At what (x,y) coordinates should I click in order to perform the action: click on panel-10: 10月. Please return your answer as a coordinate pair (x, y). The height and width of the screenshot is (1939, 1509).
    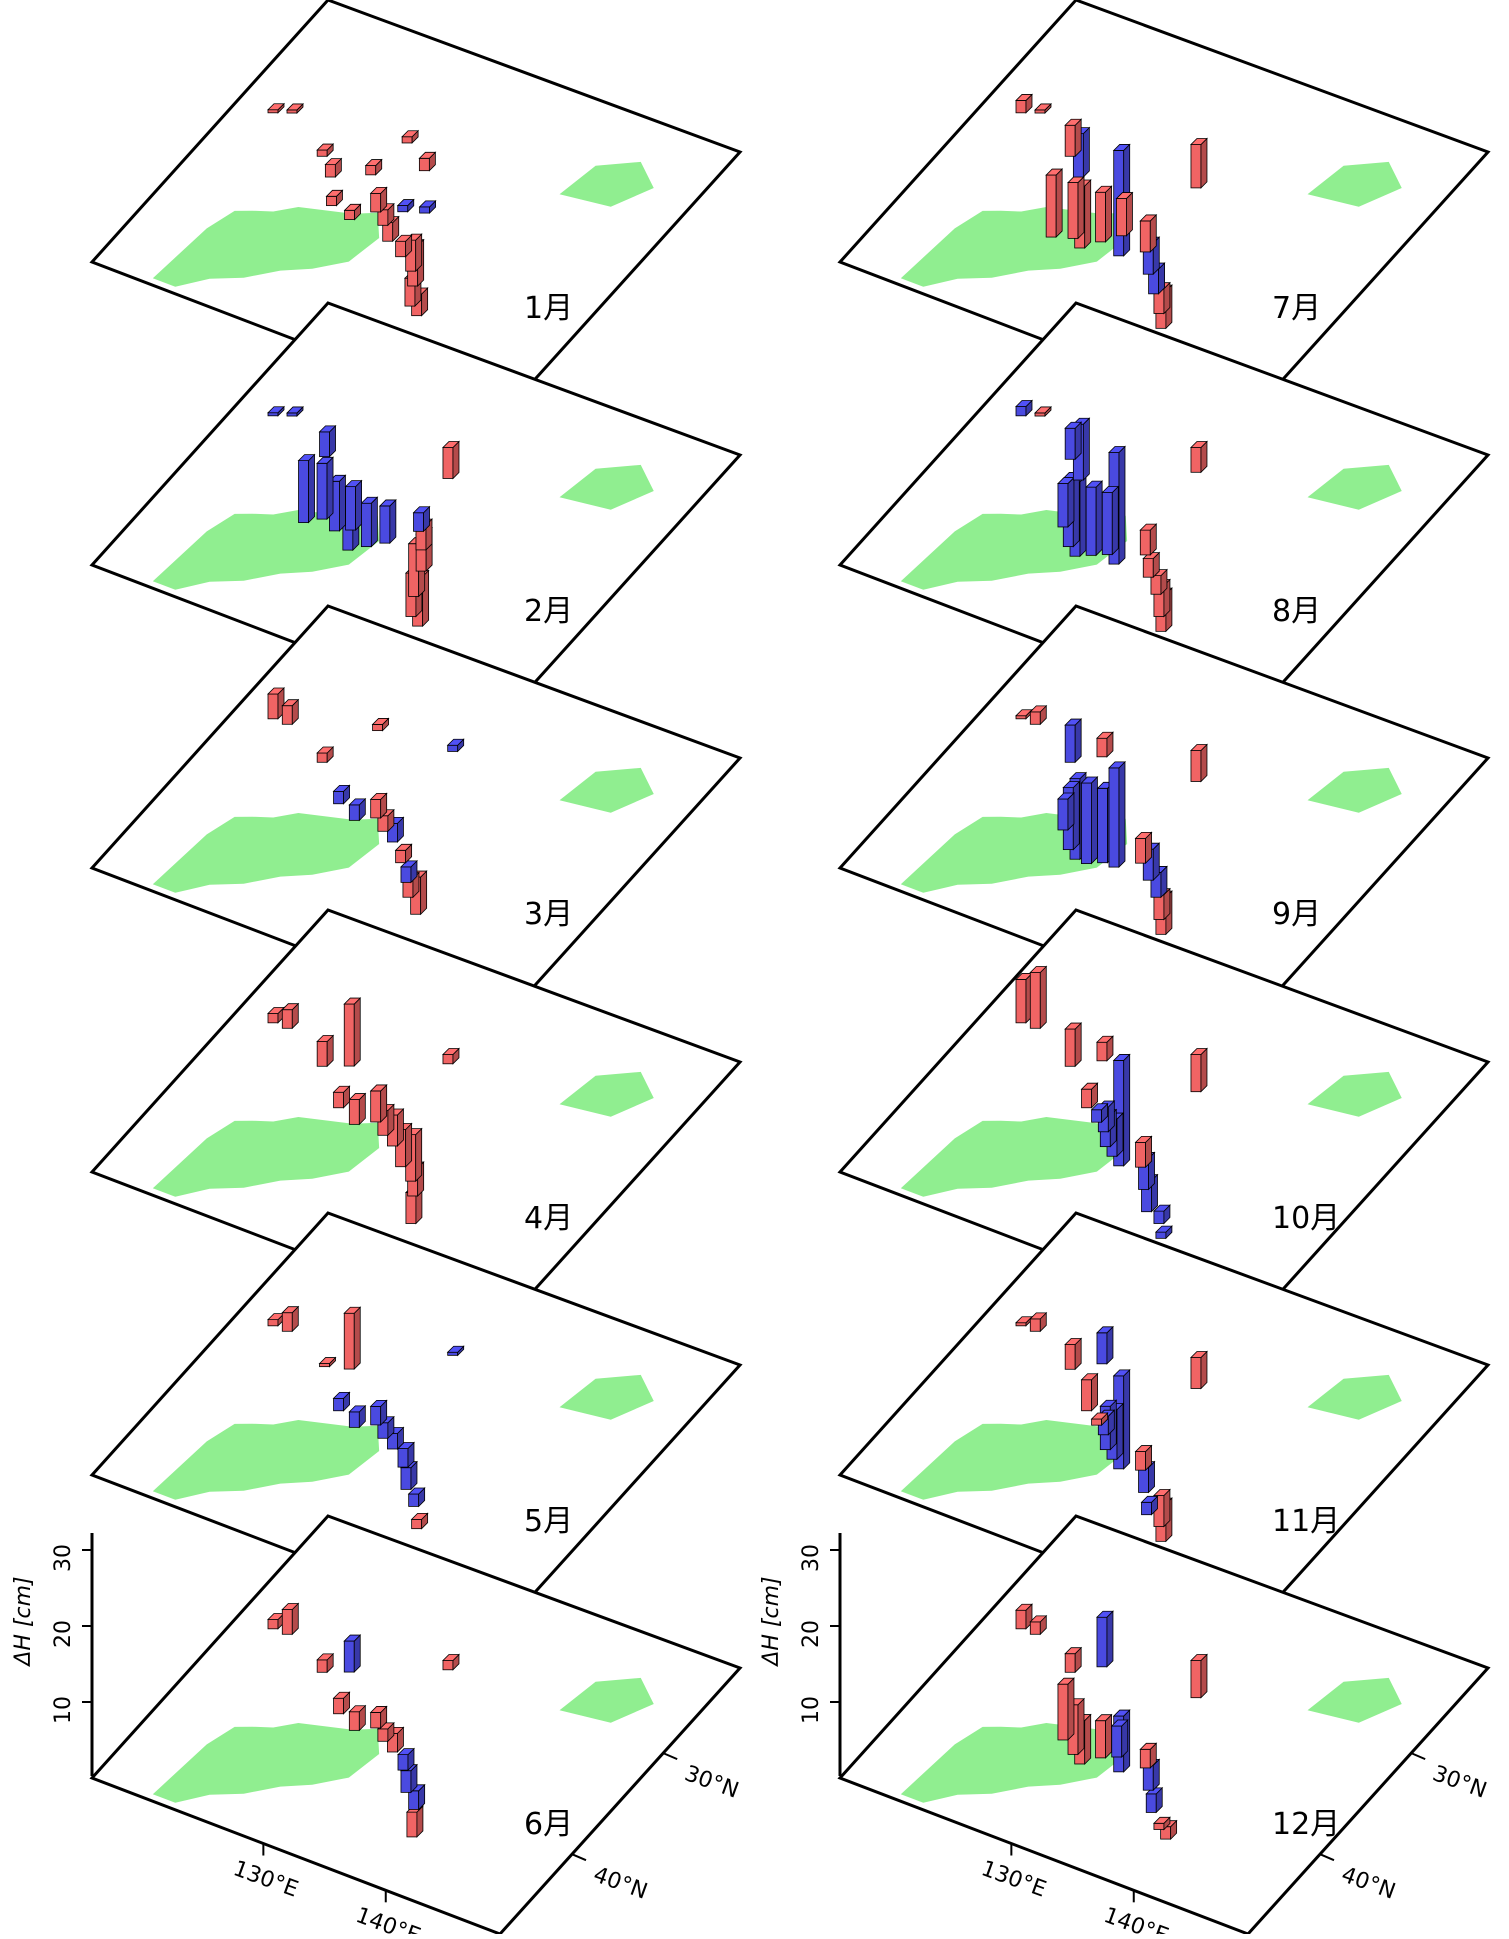
    Looking at the image, I should click on (1164, 1119).